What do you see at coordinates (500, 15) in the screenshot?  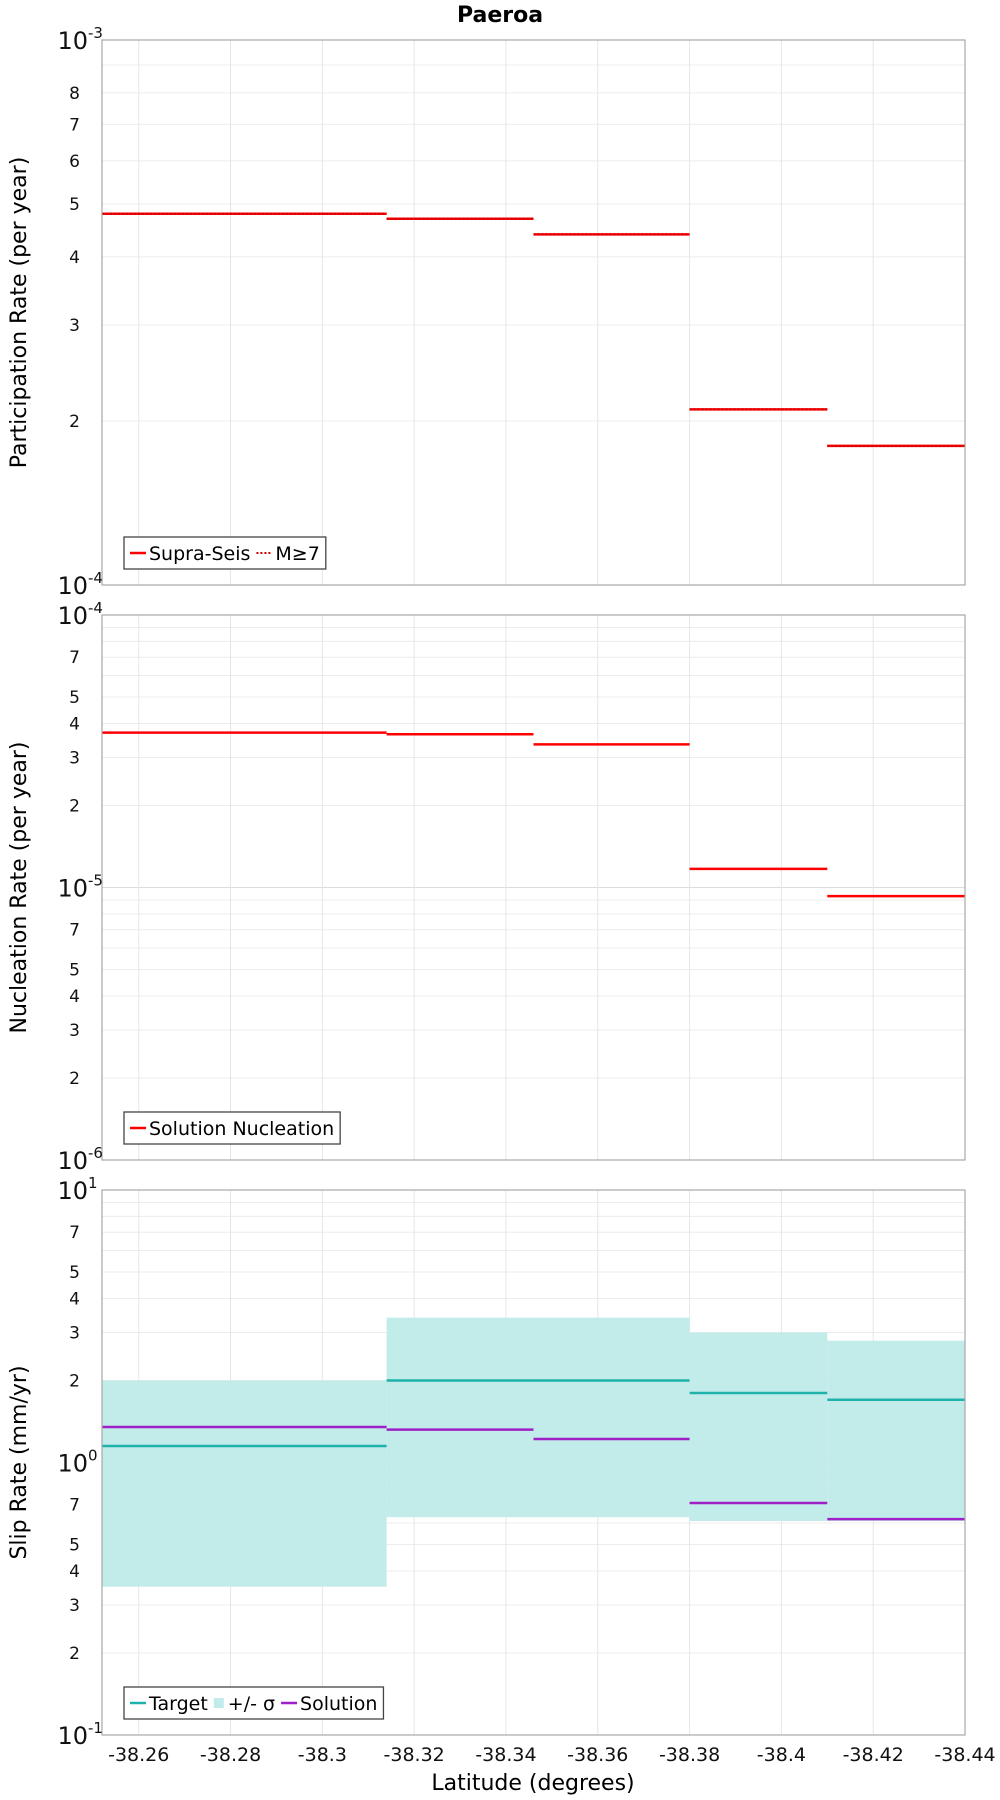 I see `chart-title: Paeroa` at bounding box center [500, 15].